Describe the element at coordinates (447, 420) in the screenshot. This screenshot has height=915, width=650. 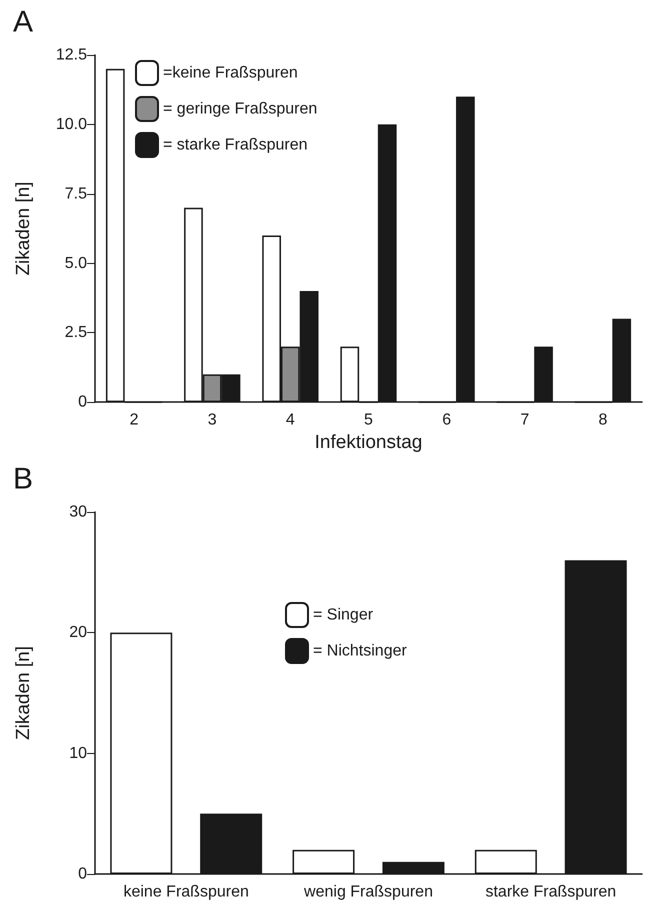
I see `x-tick-label: 6` at that location.